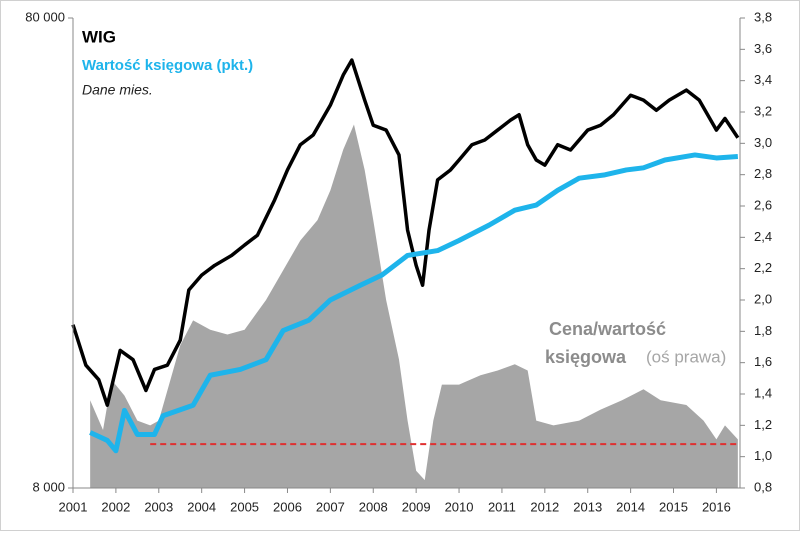  What do you see at coordinates (586, 357) in the screenshot?
I see `area-label: księgowa` at bounding box center [586, 357].